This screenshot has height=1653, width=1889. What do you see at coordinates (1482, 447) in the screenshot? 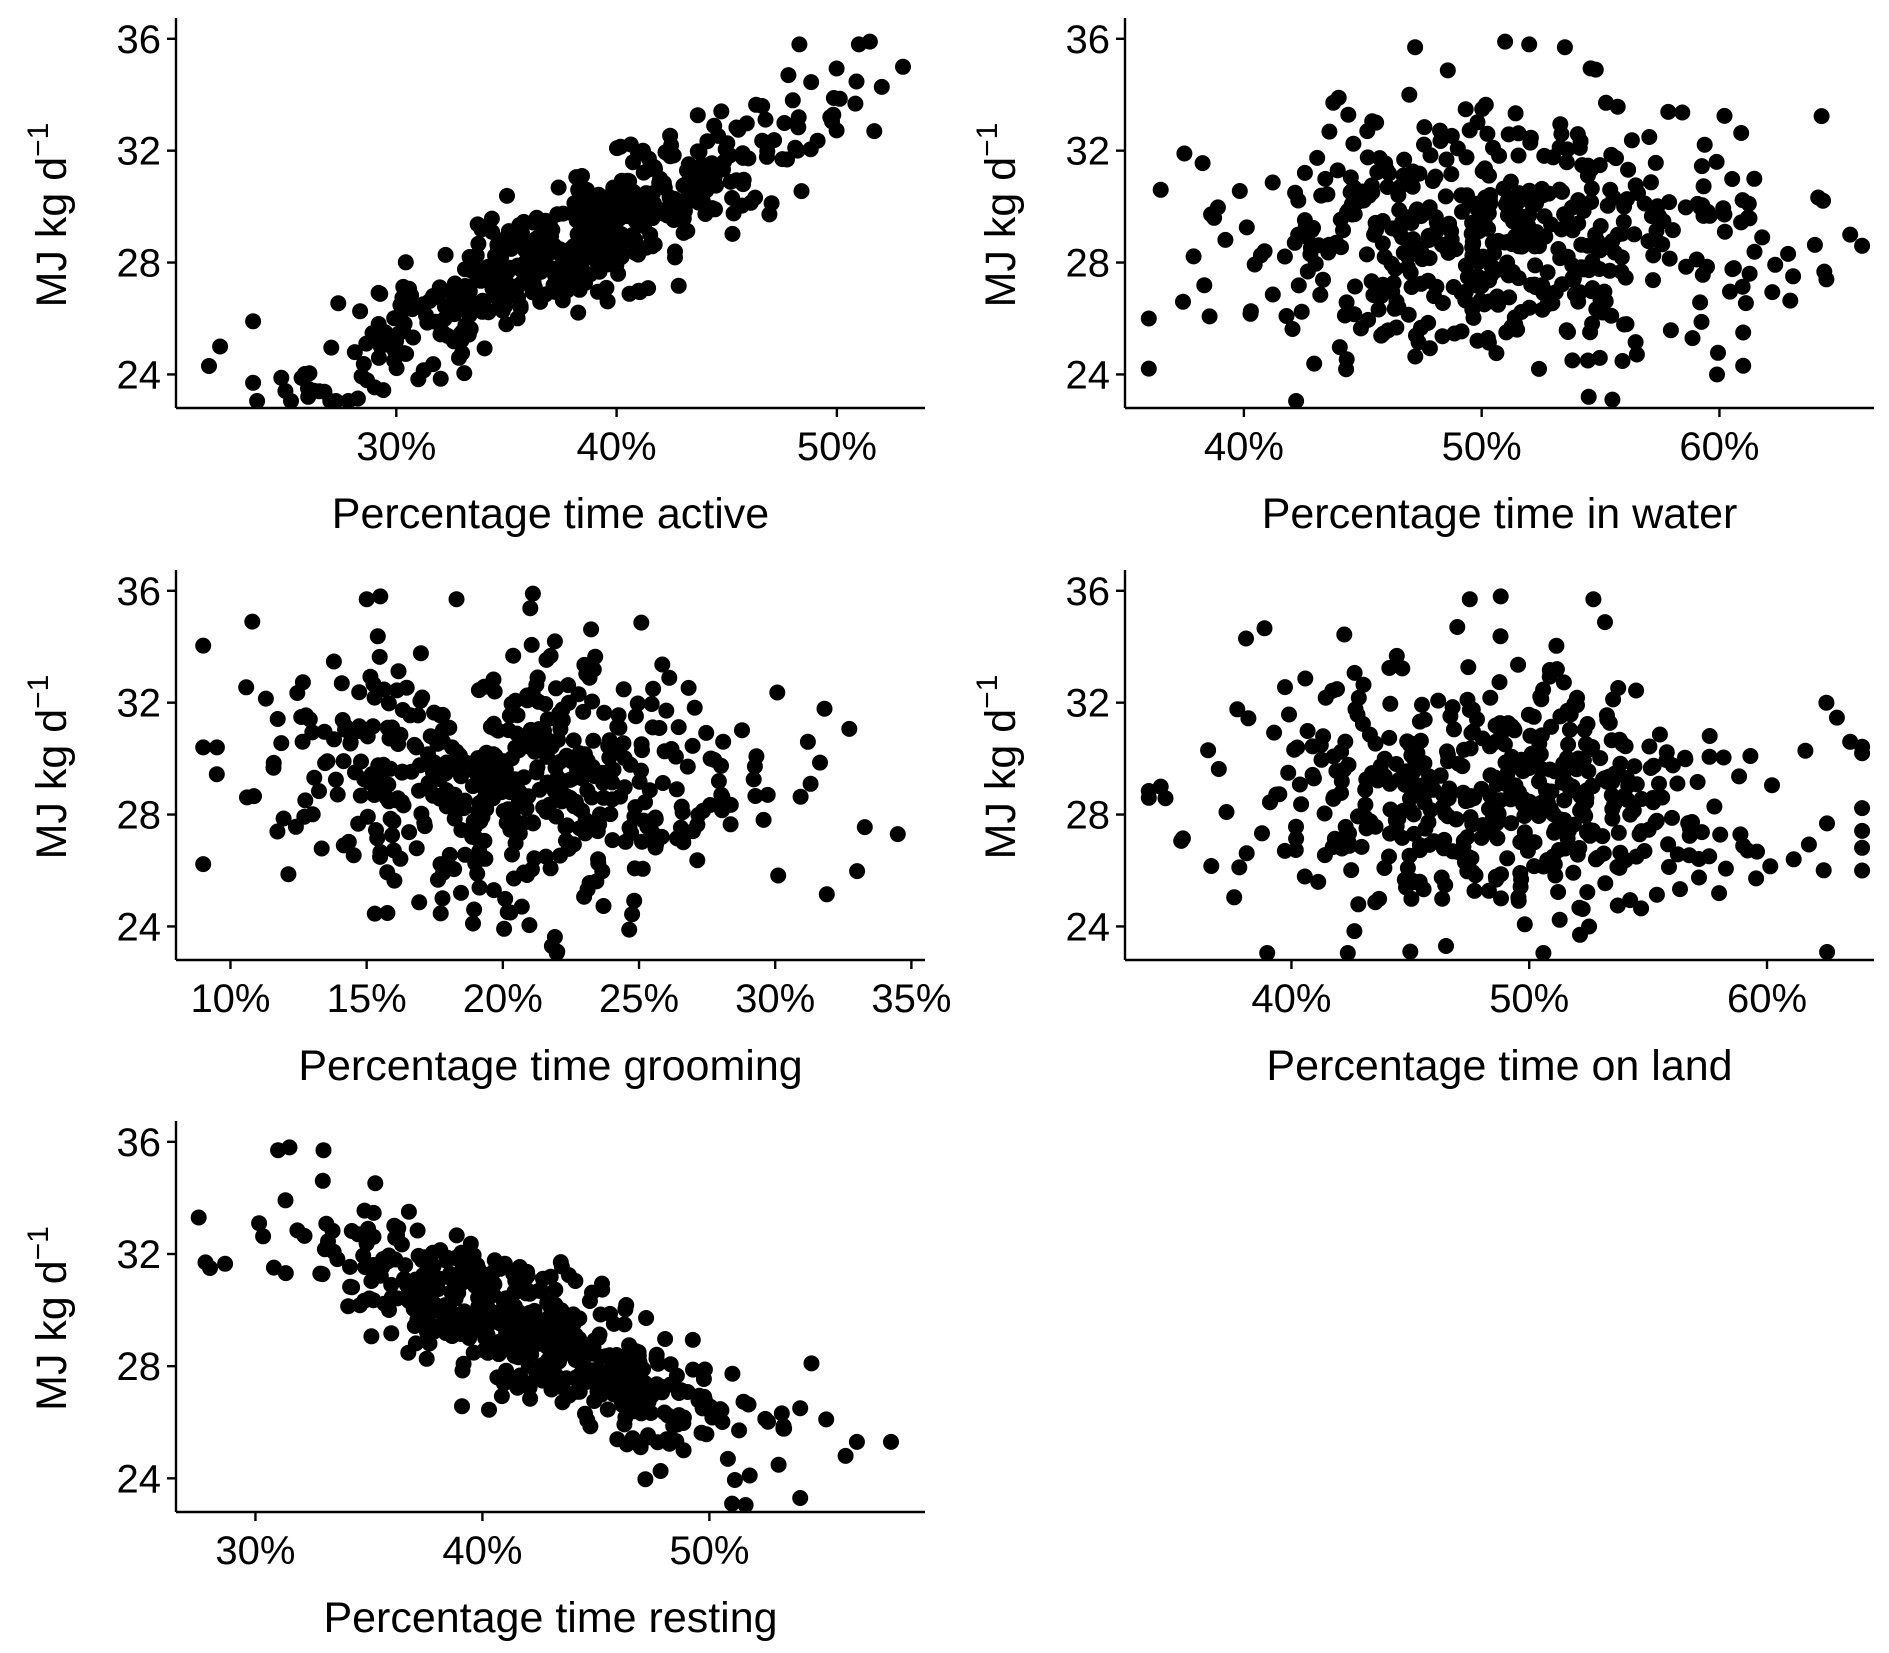
I see `x-tick-label: 50%` at bounding box center [1482, 447].